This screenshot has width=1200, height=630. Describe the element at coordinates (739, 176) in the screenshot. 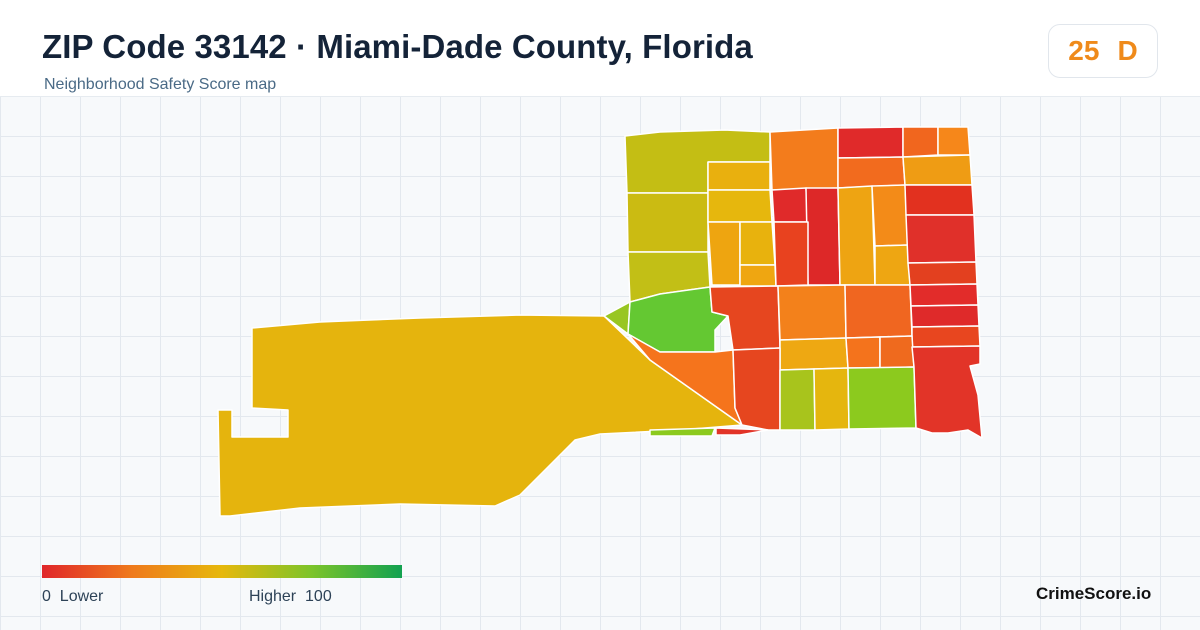

I see `map-tract-y1` at that location.